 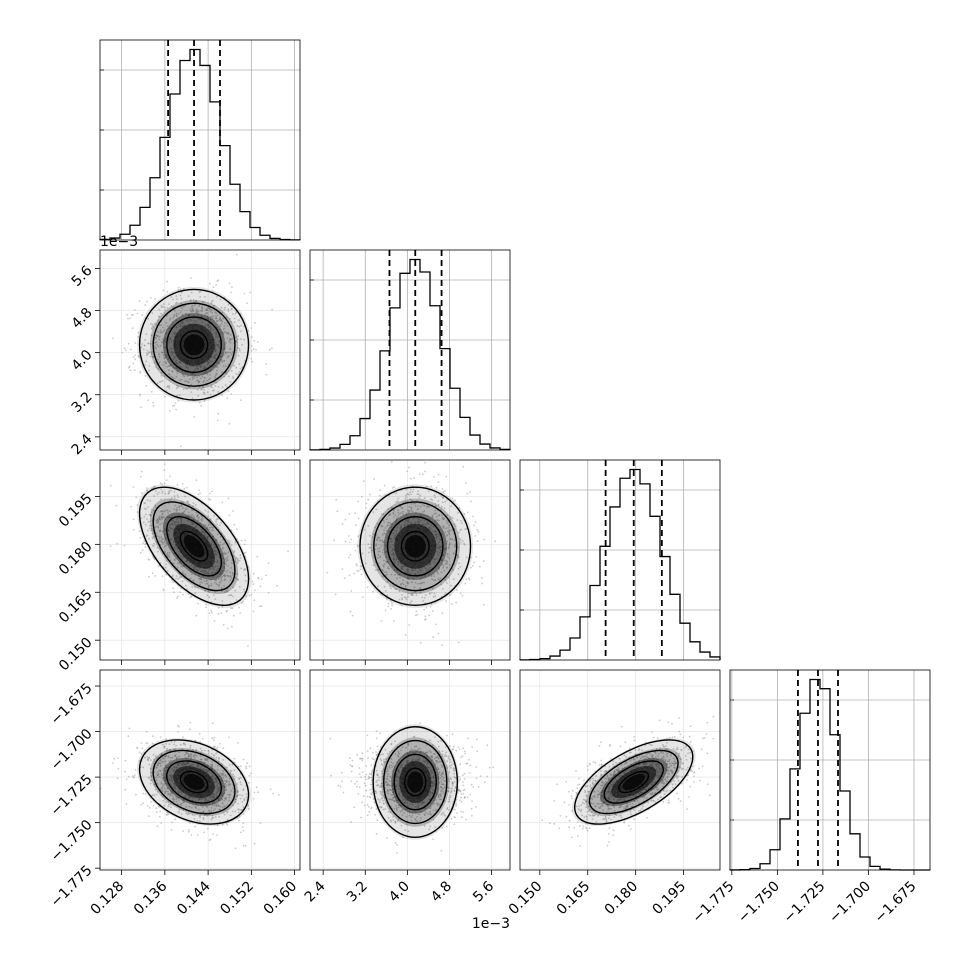 What do you see at coordinates (194, 546) in the screenshot?
I see `contour-line` at bounding box center [194, 546].